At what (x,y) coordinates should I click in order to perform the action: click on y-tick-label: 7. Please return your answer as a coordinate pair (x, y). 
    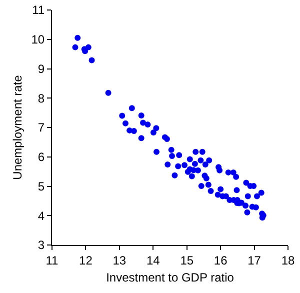
    Looking at the image, I should click on (41, 127).